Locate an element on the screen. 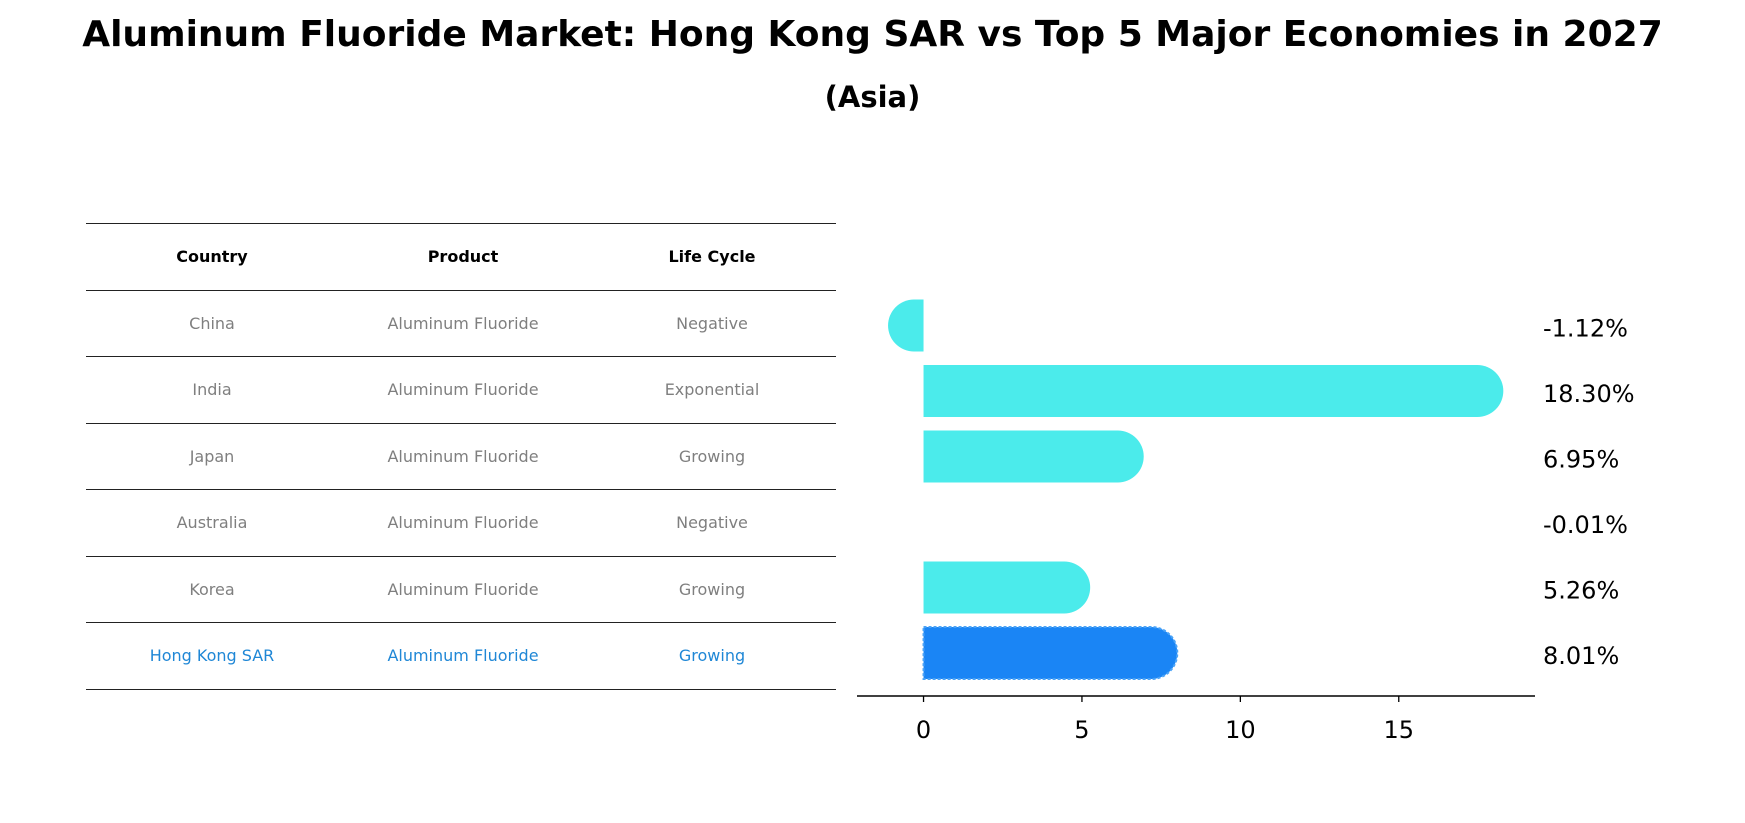  country-cell: India is located at coordinates (212, 390).